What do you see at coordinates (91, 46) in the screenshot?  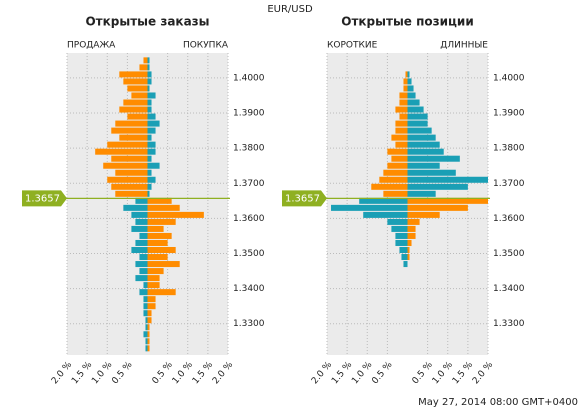 I see `side-label: ПРОДАЖА` at bounding box center [91, 46].